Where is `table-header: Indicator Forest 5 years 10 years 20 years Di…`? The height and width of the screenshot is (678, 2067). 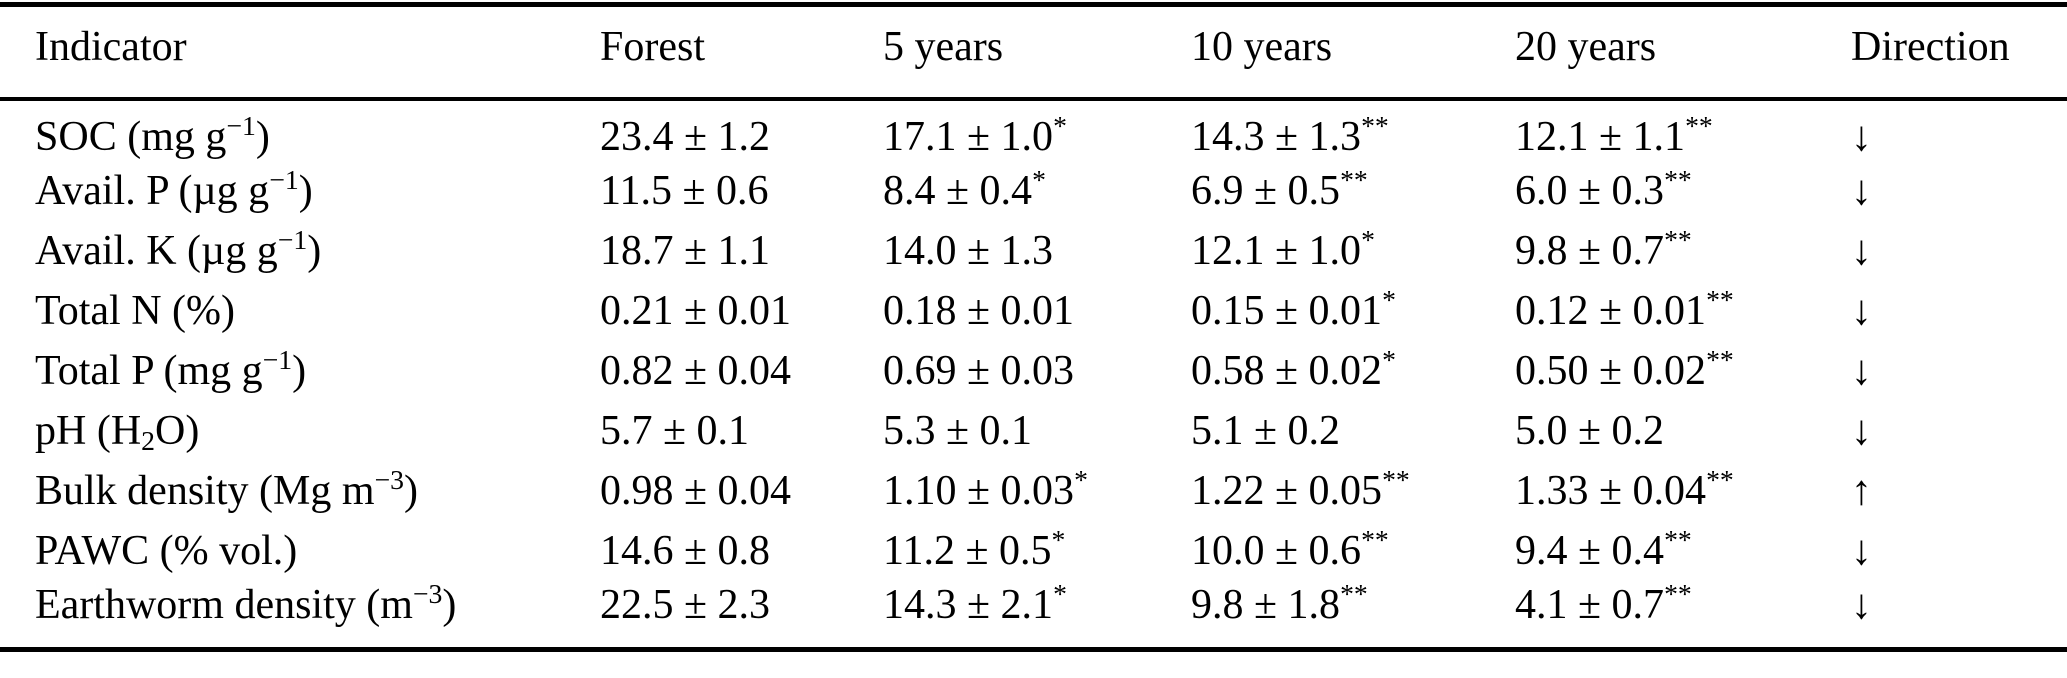 table-header: Indicator Forest 5 years 10 years 20 years Di… is located at coordinates (1033, 52).